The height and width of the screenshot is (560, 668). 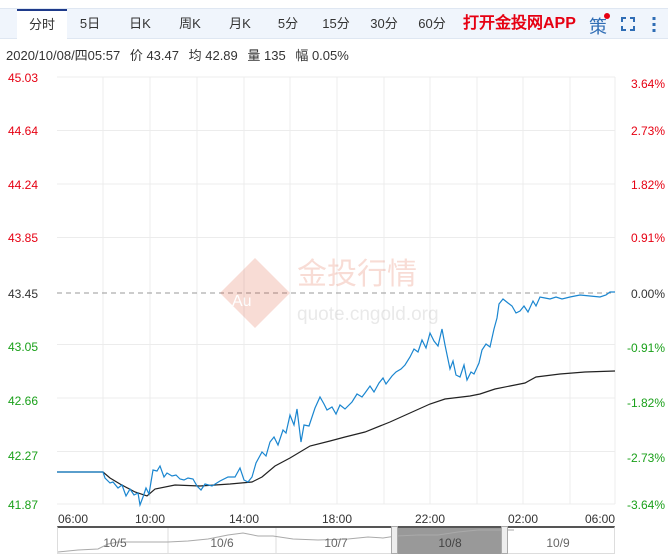 What do you see at coordinates (647, 238) in the screenshot?
I see `y-right-tick: 0.91%` at bounding box center [647, 238].